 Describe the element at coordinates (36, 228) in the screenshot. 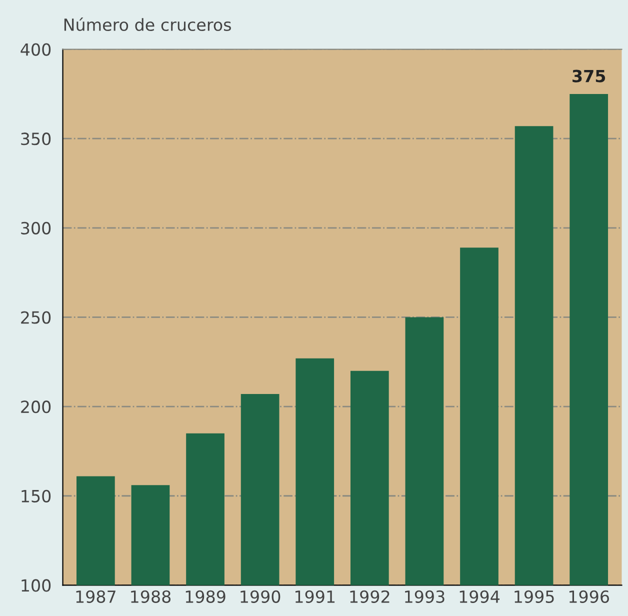

I see `y-tick-label: 300` at that location.